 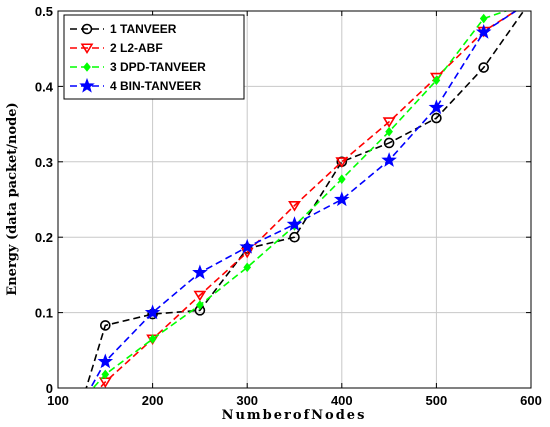 What do you see at coordinates (342, 400) in the screenshot?
I see `x-tick-label: 400` at bounding box center [342, 400].